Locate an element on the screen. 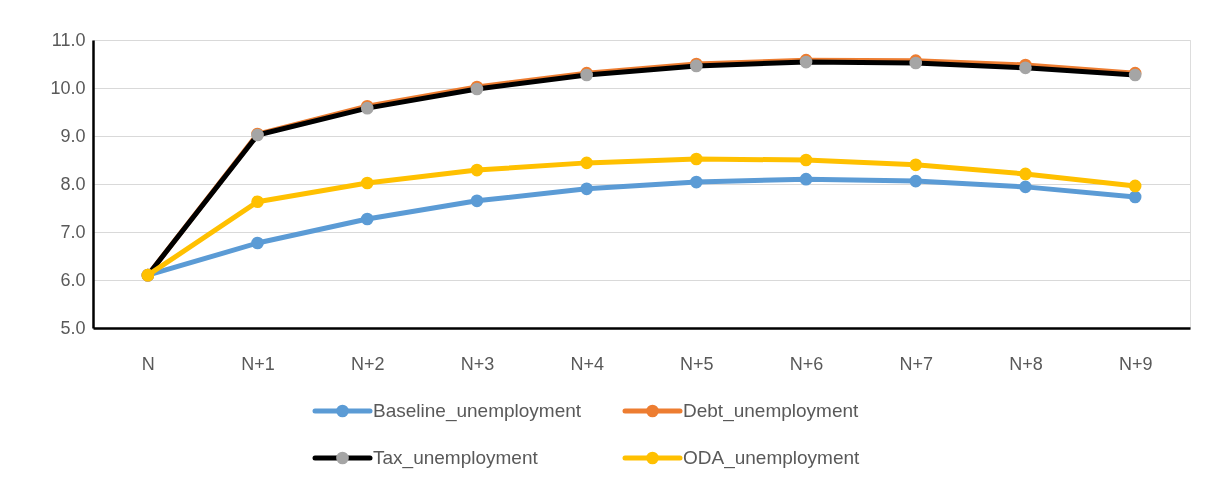 Image resolution: width=1208 pixels, height=485 pixels. x-tick-label: N+5 is located at coordinates (697, 363).